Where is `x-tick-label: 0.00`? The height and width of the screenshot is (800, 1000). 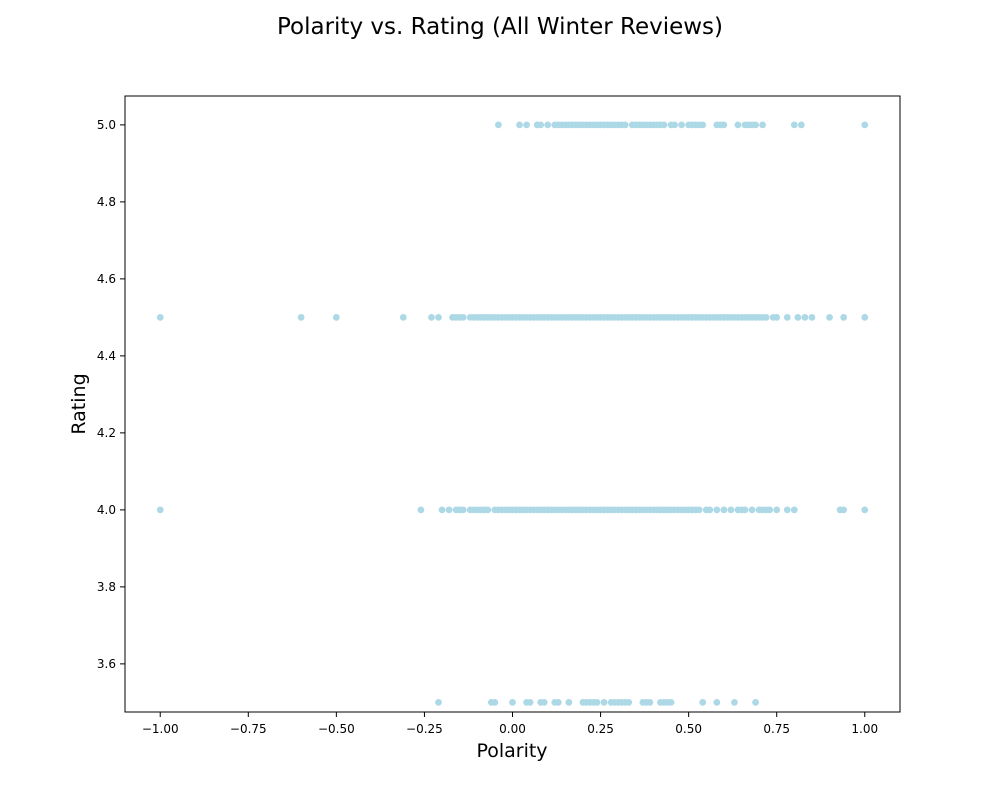
x-tick-label: 0.00 is located at coordinates (512, 729).